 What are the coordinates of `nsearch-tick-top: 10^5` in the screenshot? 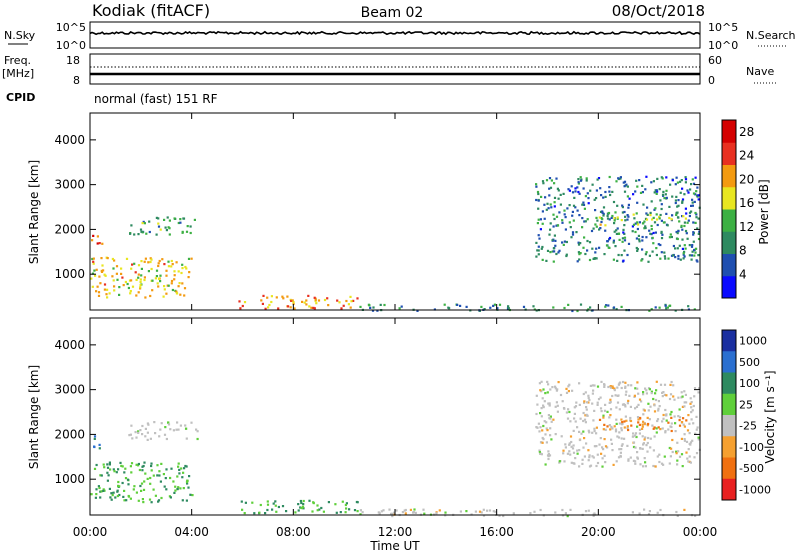 It's located at (723, 27).